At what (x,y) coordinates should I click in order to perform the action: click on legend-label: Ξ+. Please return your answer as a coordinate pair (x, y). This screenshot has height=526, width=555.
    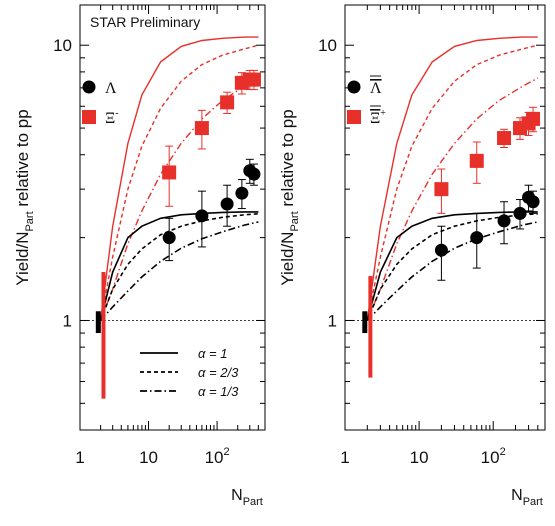
    Looking at the image, I should click on (378, 117).